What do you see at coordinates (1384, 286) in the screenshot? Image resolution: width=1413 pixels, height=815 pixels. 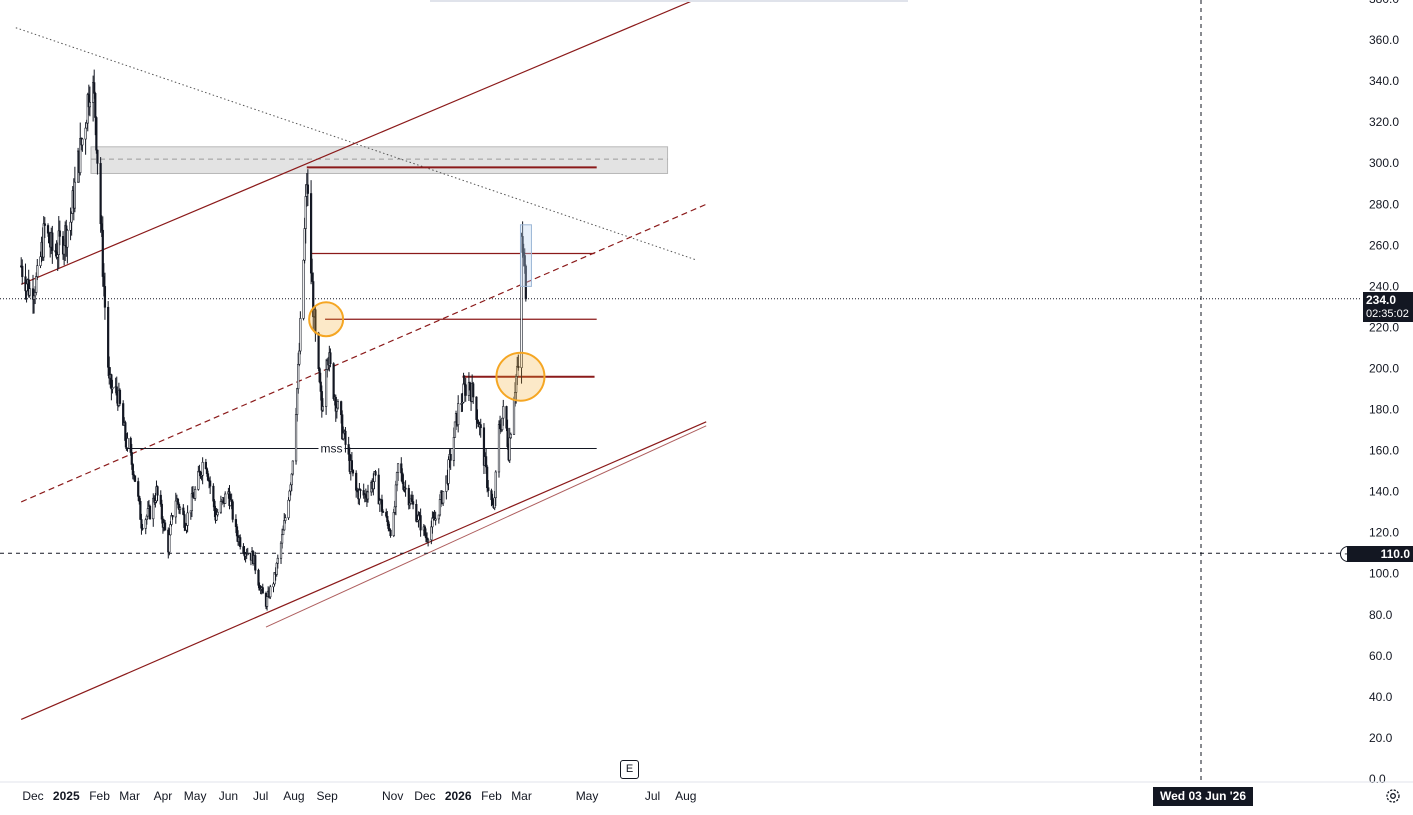 I see `y-tick-label: 240.0` at bounding box center [1384, 286].